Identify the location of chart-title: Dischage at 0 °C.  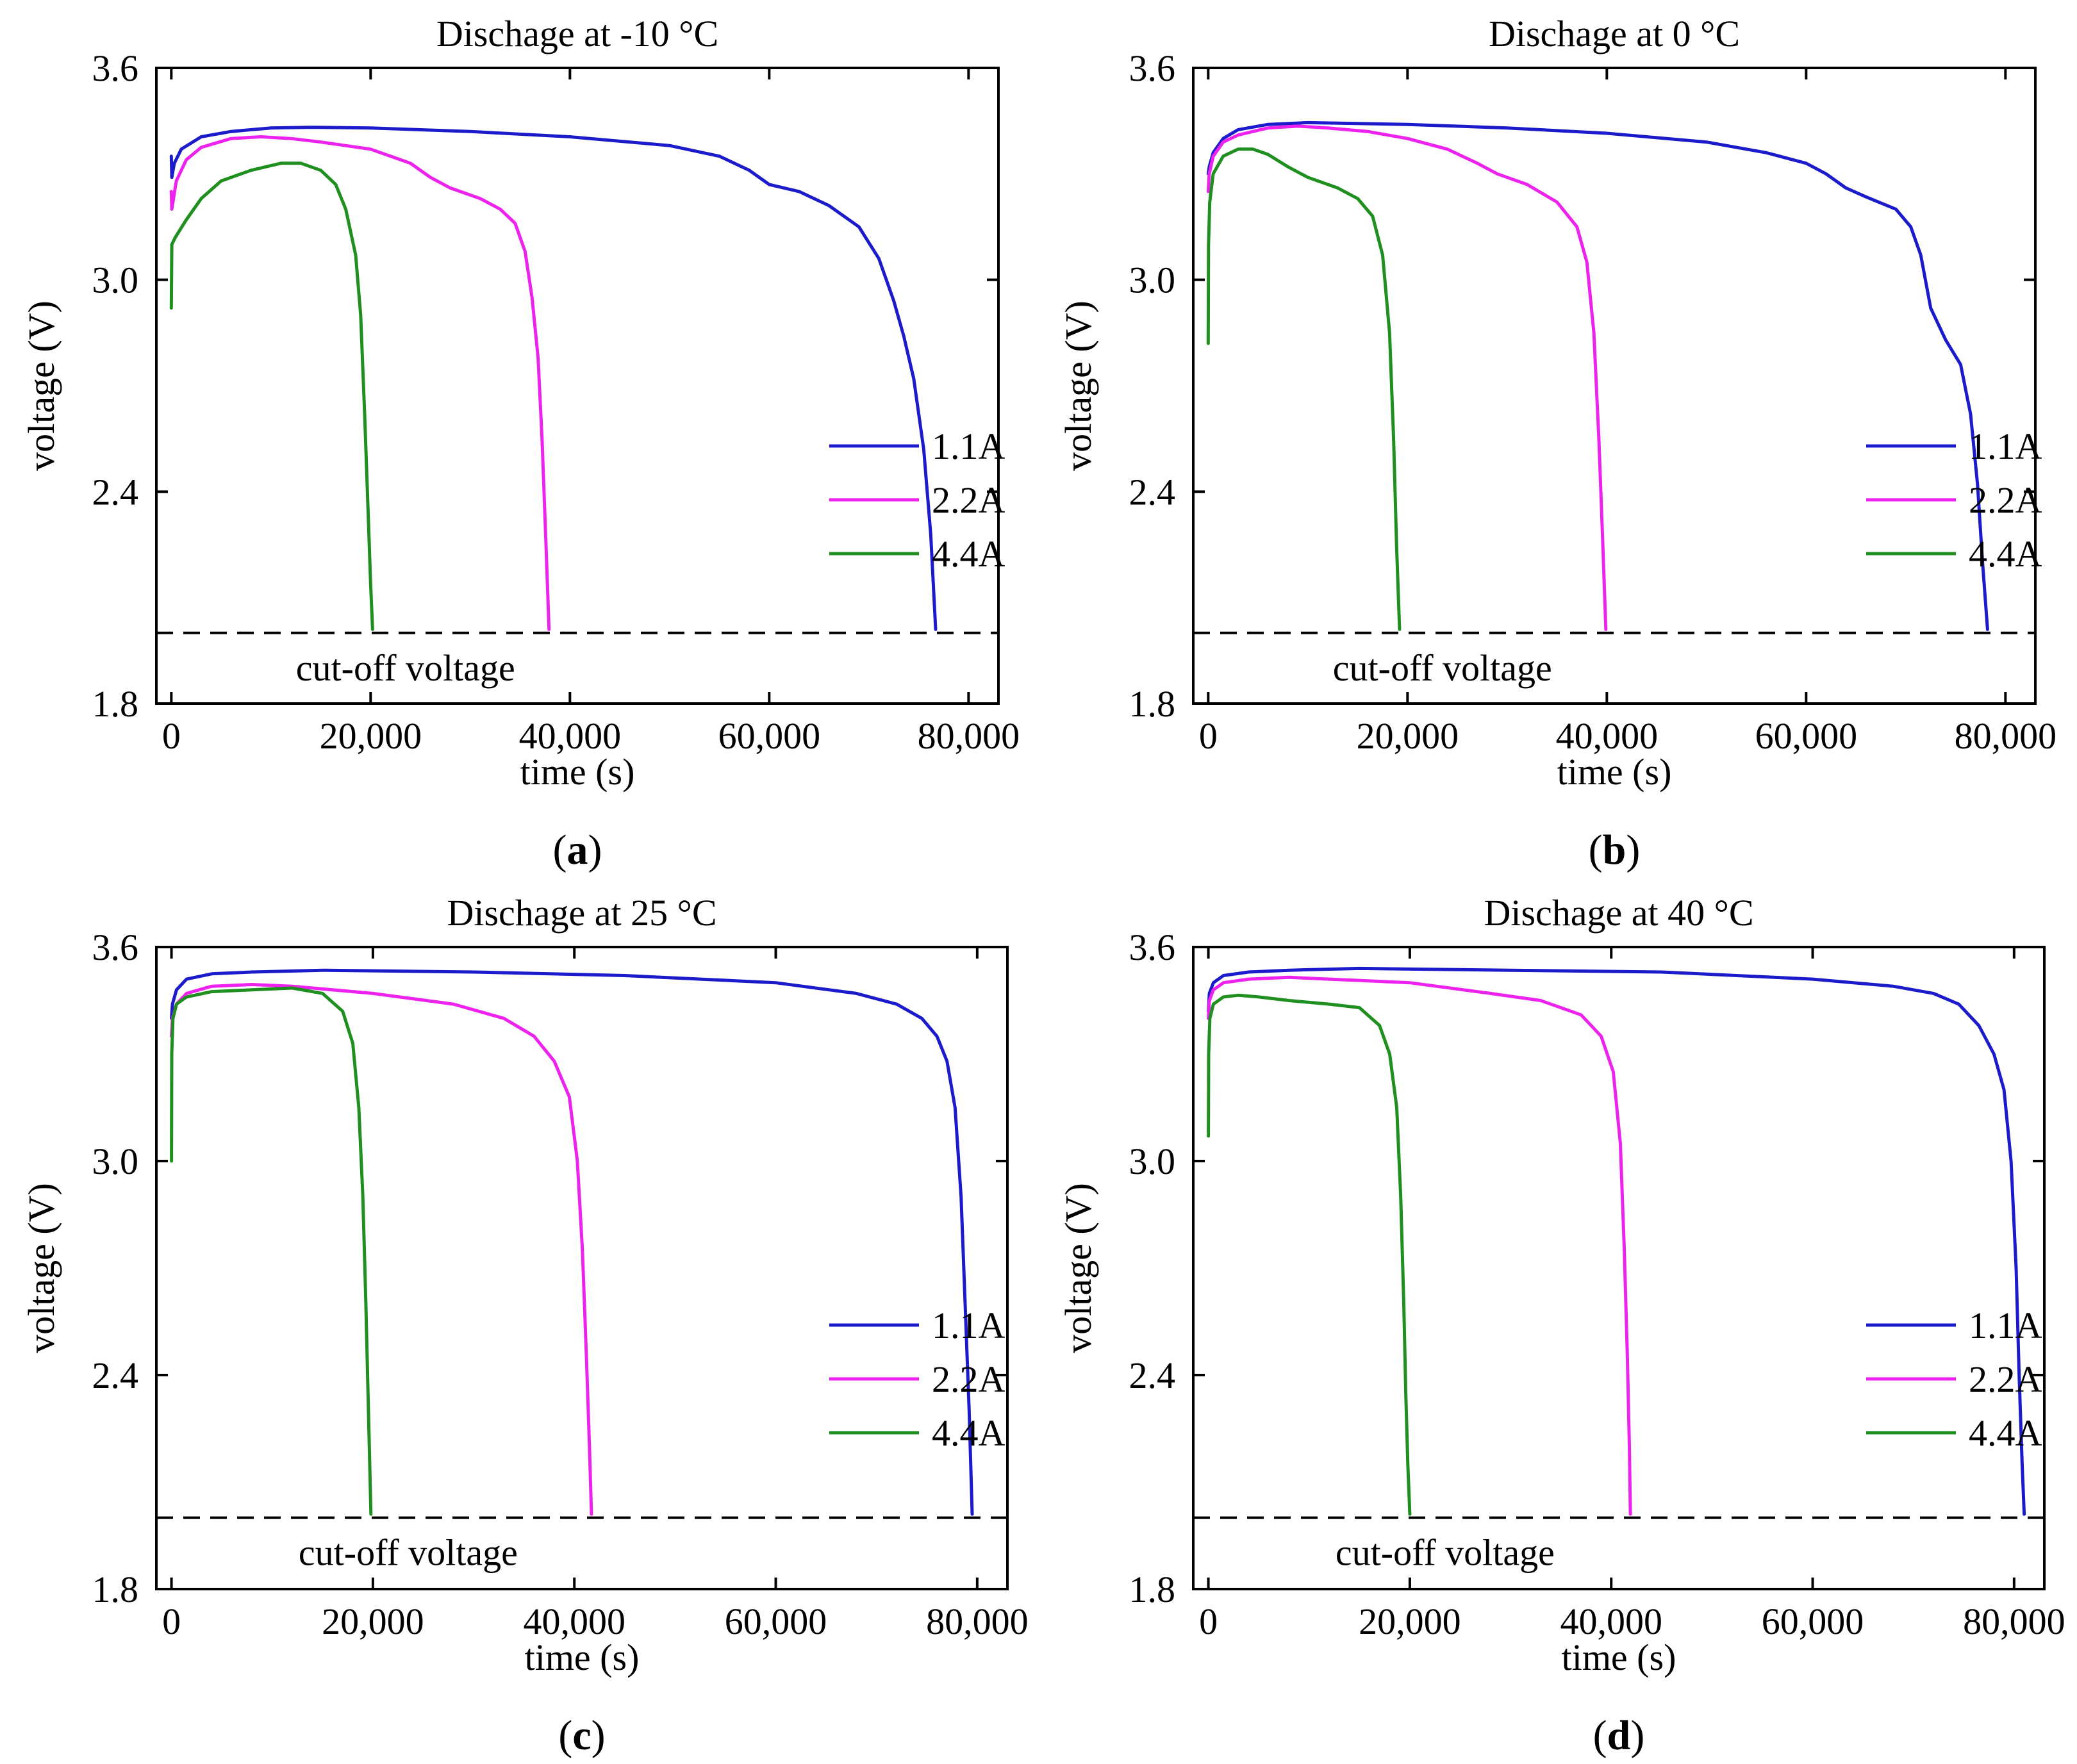
(1614, 33).